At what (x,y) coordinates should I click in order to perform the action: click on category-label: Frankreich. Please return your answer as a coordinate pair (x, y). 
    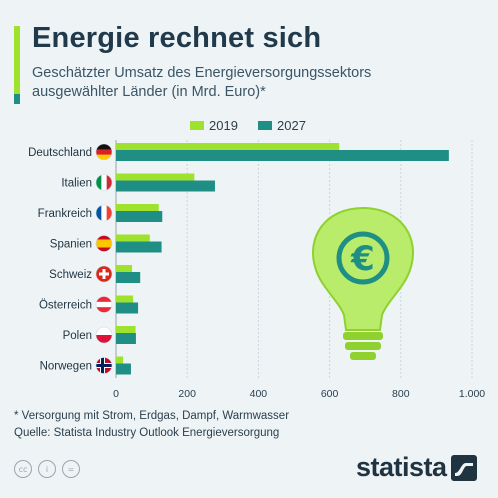
    Looking at the image, I should click on (65, 214).